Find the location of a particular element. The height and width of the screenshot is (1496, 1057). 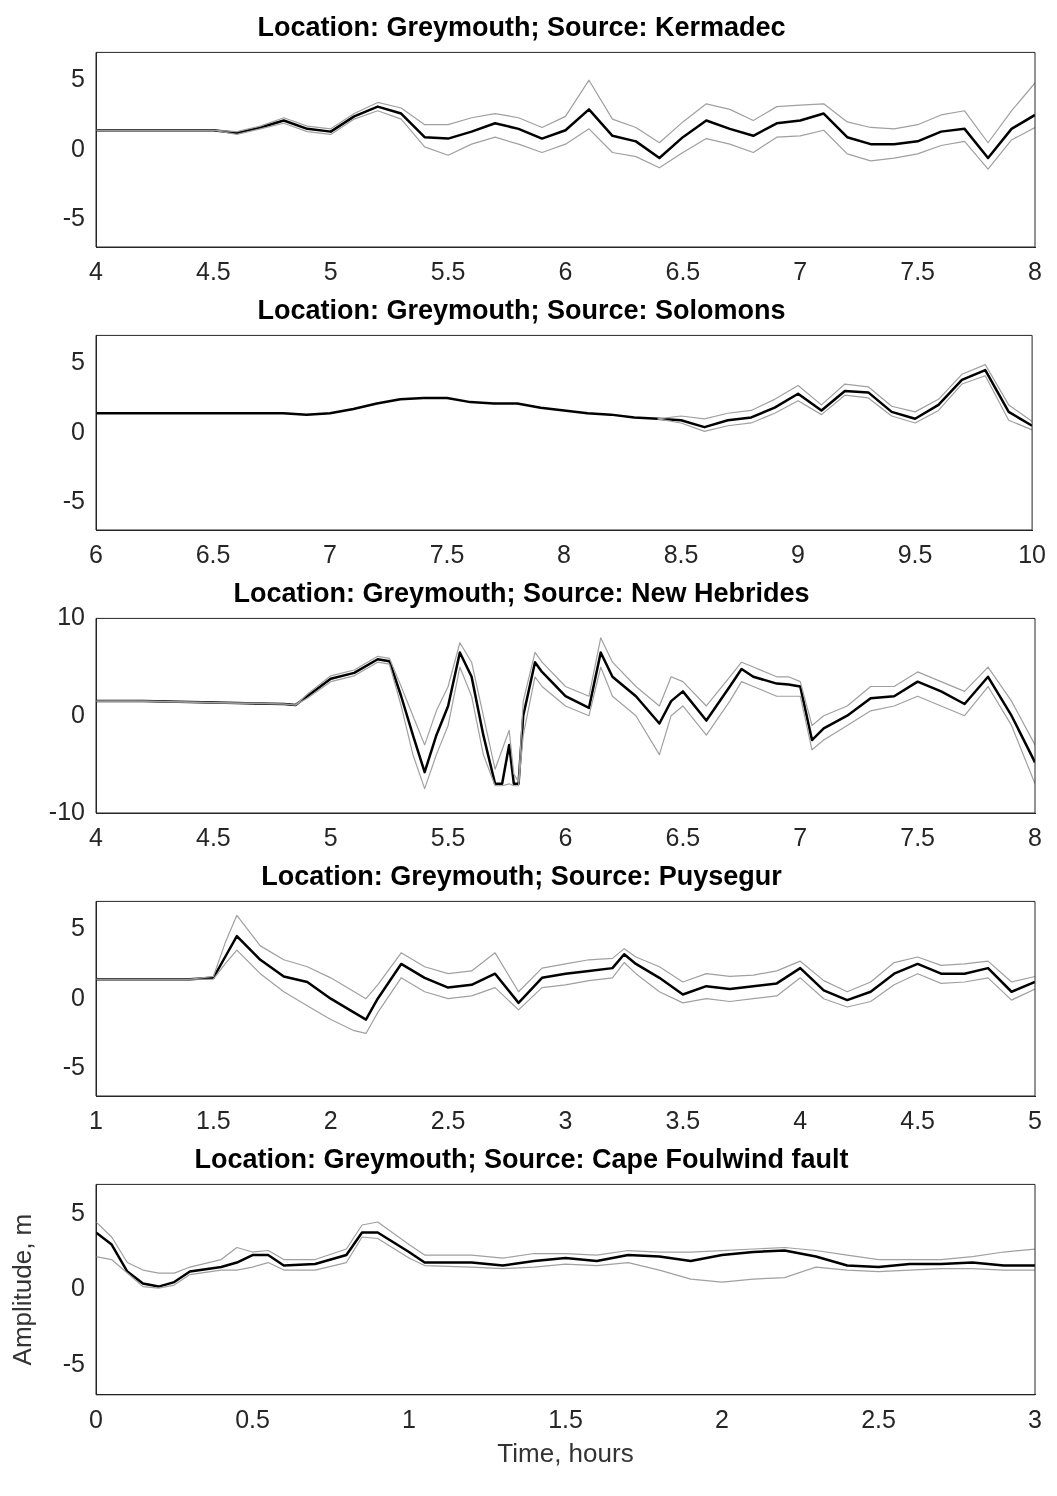

x-tick-label: 0.5 is located at coordinates (252, 1418).